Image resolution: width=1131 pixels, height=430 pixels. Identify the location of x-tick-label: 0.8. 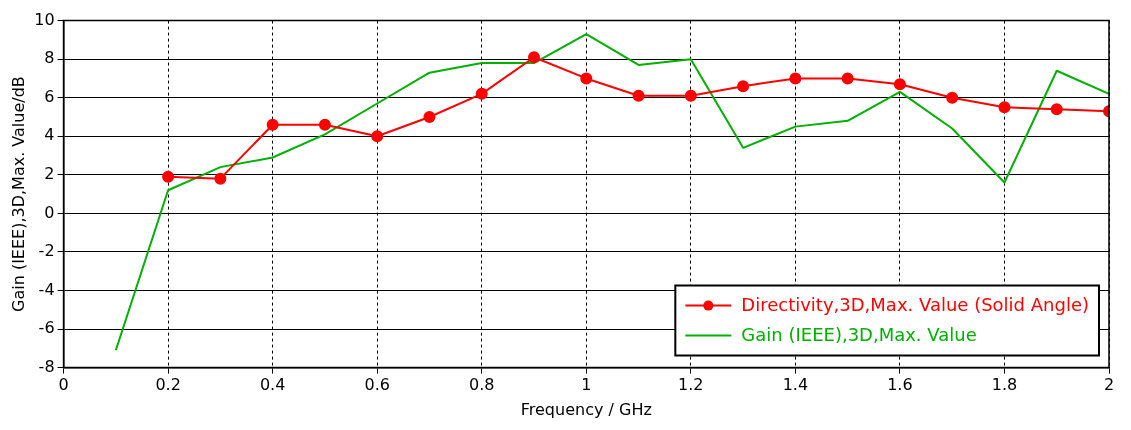
(482, 385).